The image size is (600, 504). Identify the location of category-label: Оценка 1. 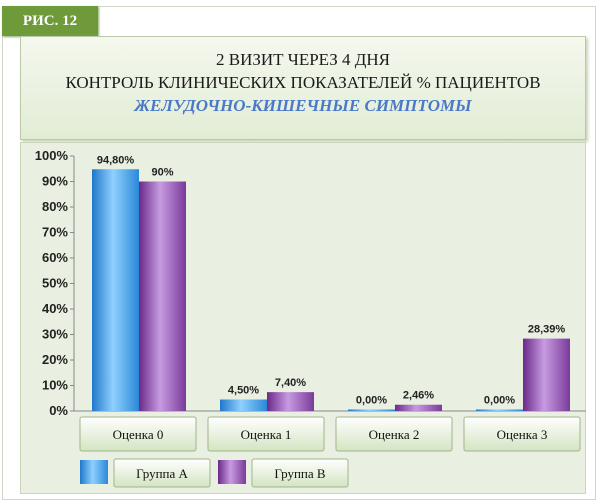
(266, 434).